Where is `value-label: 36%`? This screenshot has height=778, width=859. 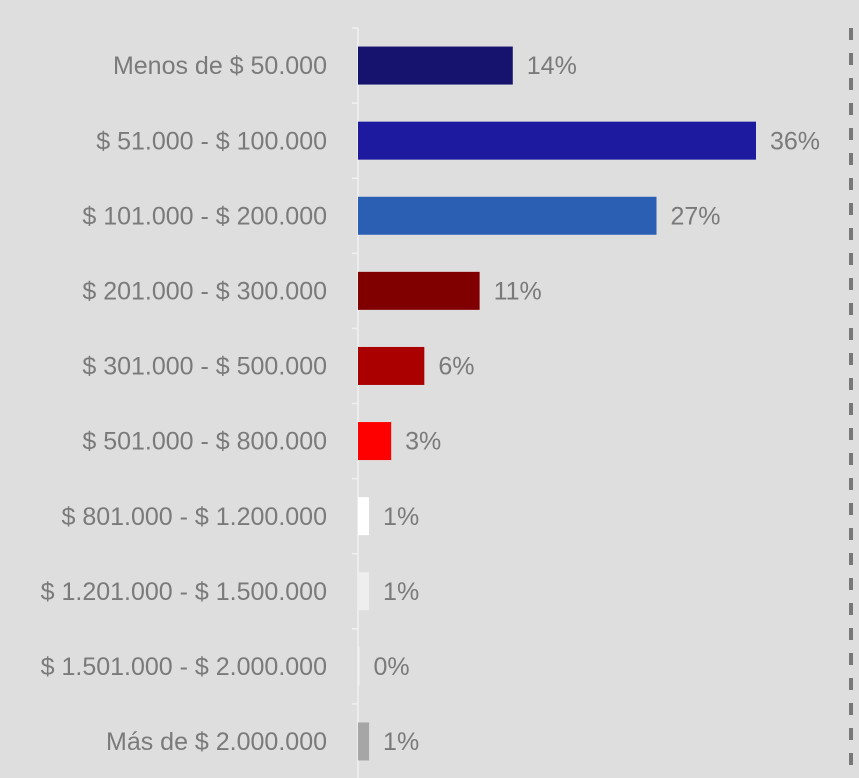
value-label: 36% is located at coordinates (795, 141).